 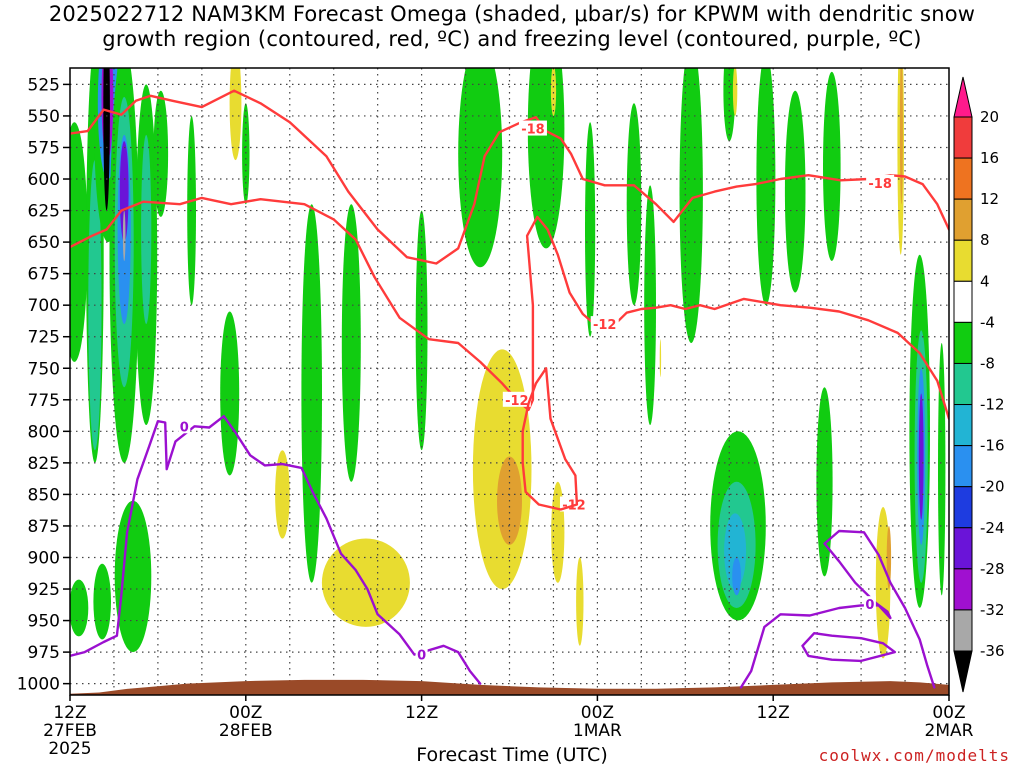 What do you see at coordinates (992, 651) in the screenshot?
I see `colorbar-label-13: -36` at bounding box center [992, 651].